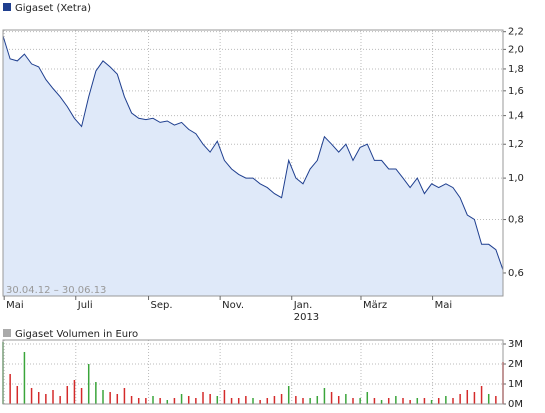  I want to click on date-range: 30.04.12 – 30.06.13, so click(56, 290).